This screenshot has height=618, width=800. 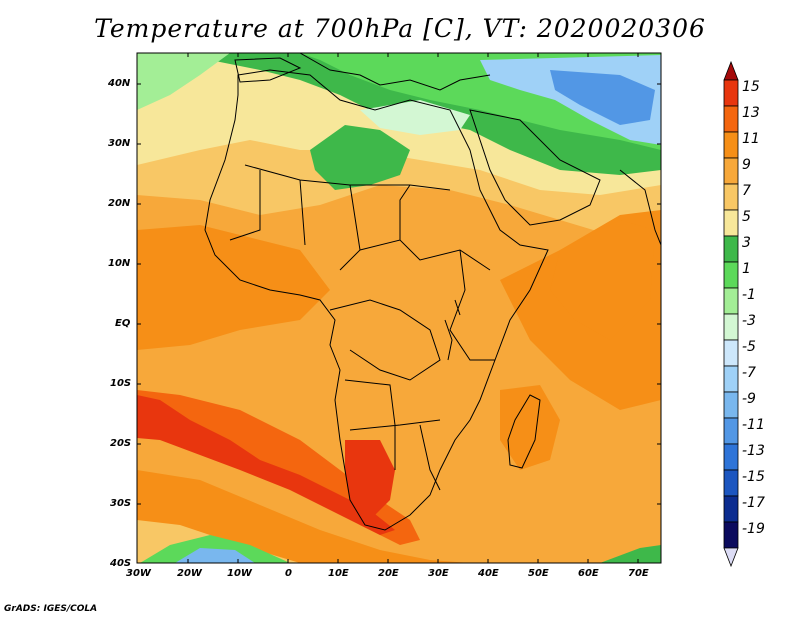 I want to click on colorbar-label: 9, so click(x=746, y=165).